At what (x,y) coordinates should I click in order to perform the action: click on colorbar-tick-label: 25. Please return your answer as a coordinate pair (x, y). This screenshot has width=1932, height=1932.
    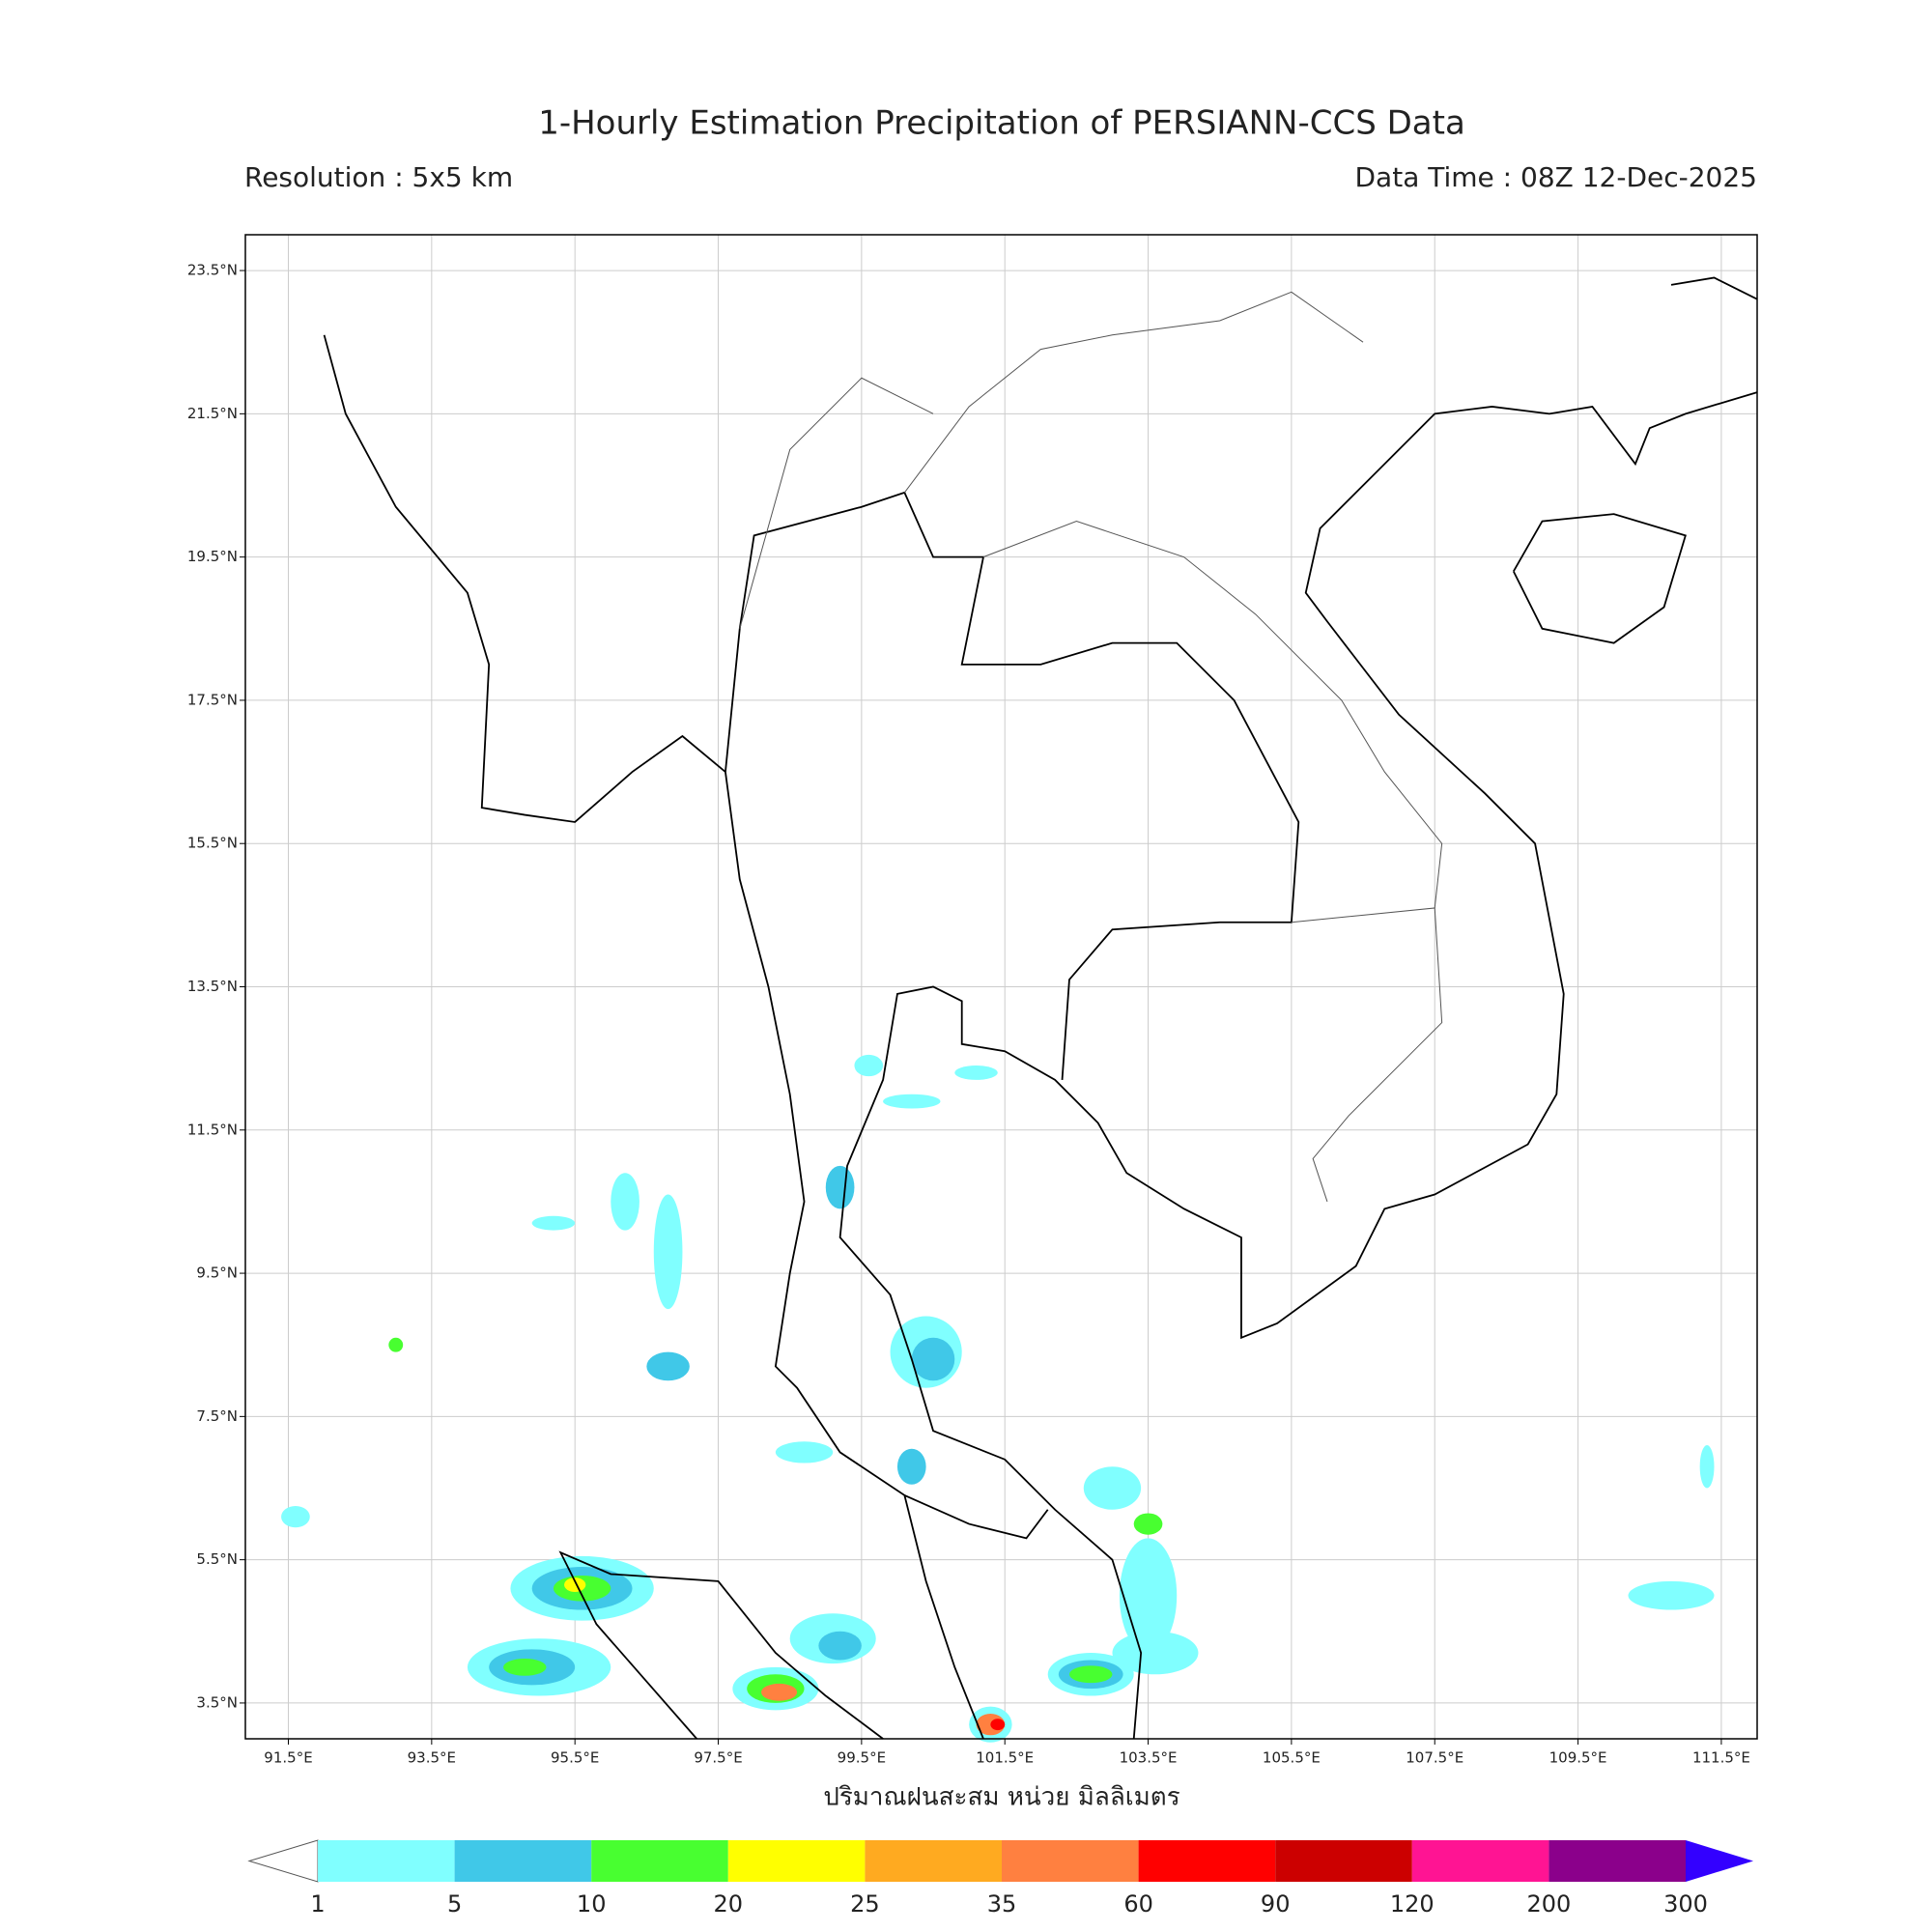
    Looking at the image, I should click on (865, 1904).